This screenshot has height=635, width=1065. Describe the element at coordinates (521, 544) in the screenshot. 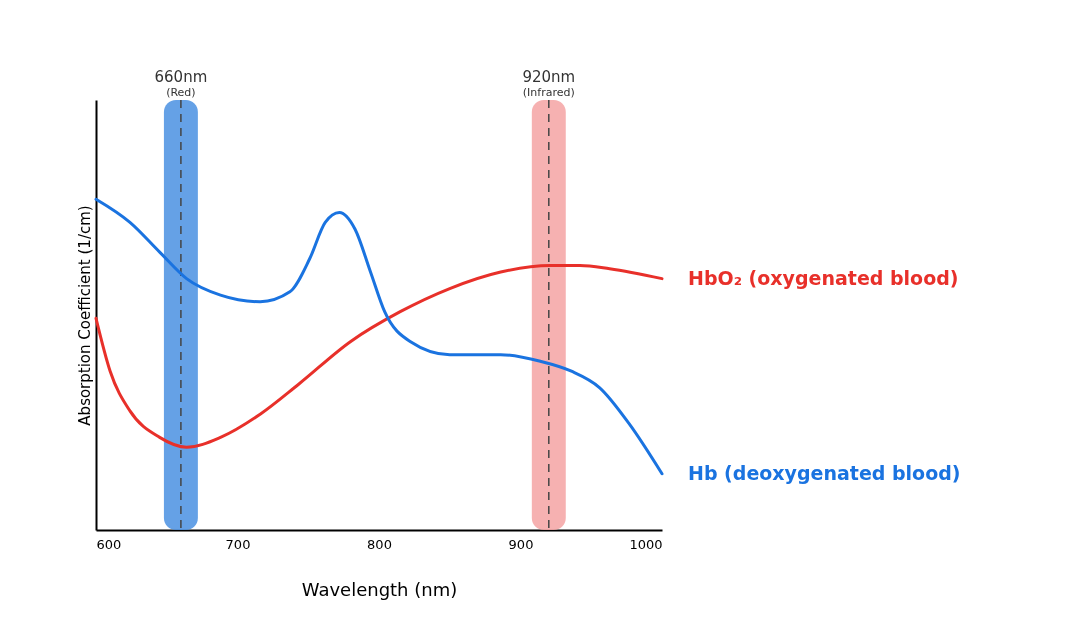

I see `x-tick-label: 900` at that location.